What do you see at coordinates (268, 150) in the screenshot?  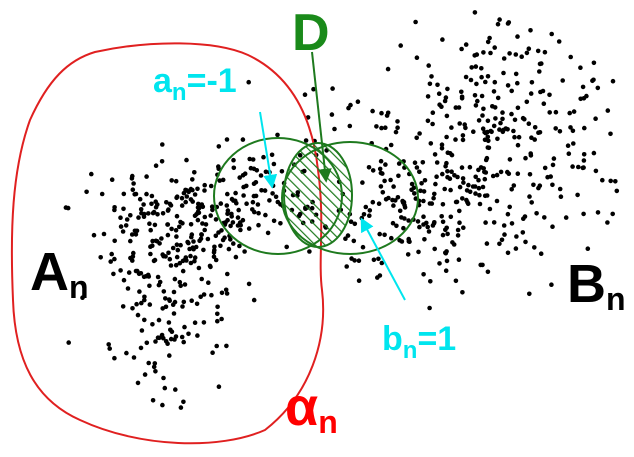 I see `arrow-a-eq` at bounding box center [268, 150].